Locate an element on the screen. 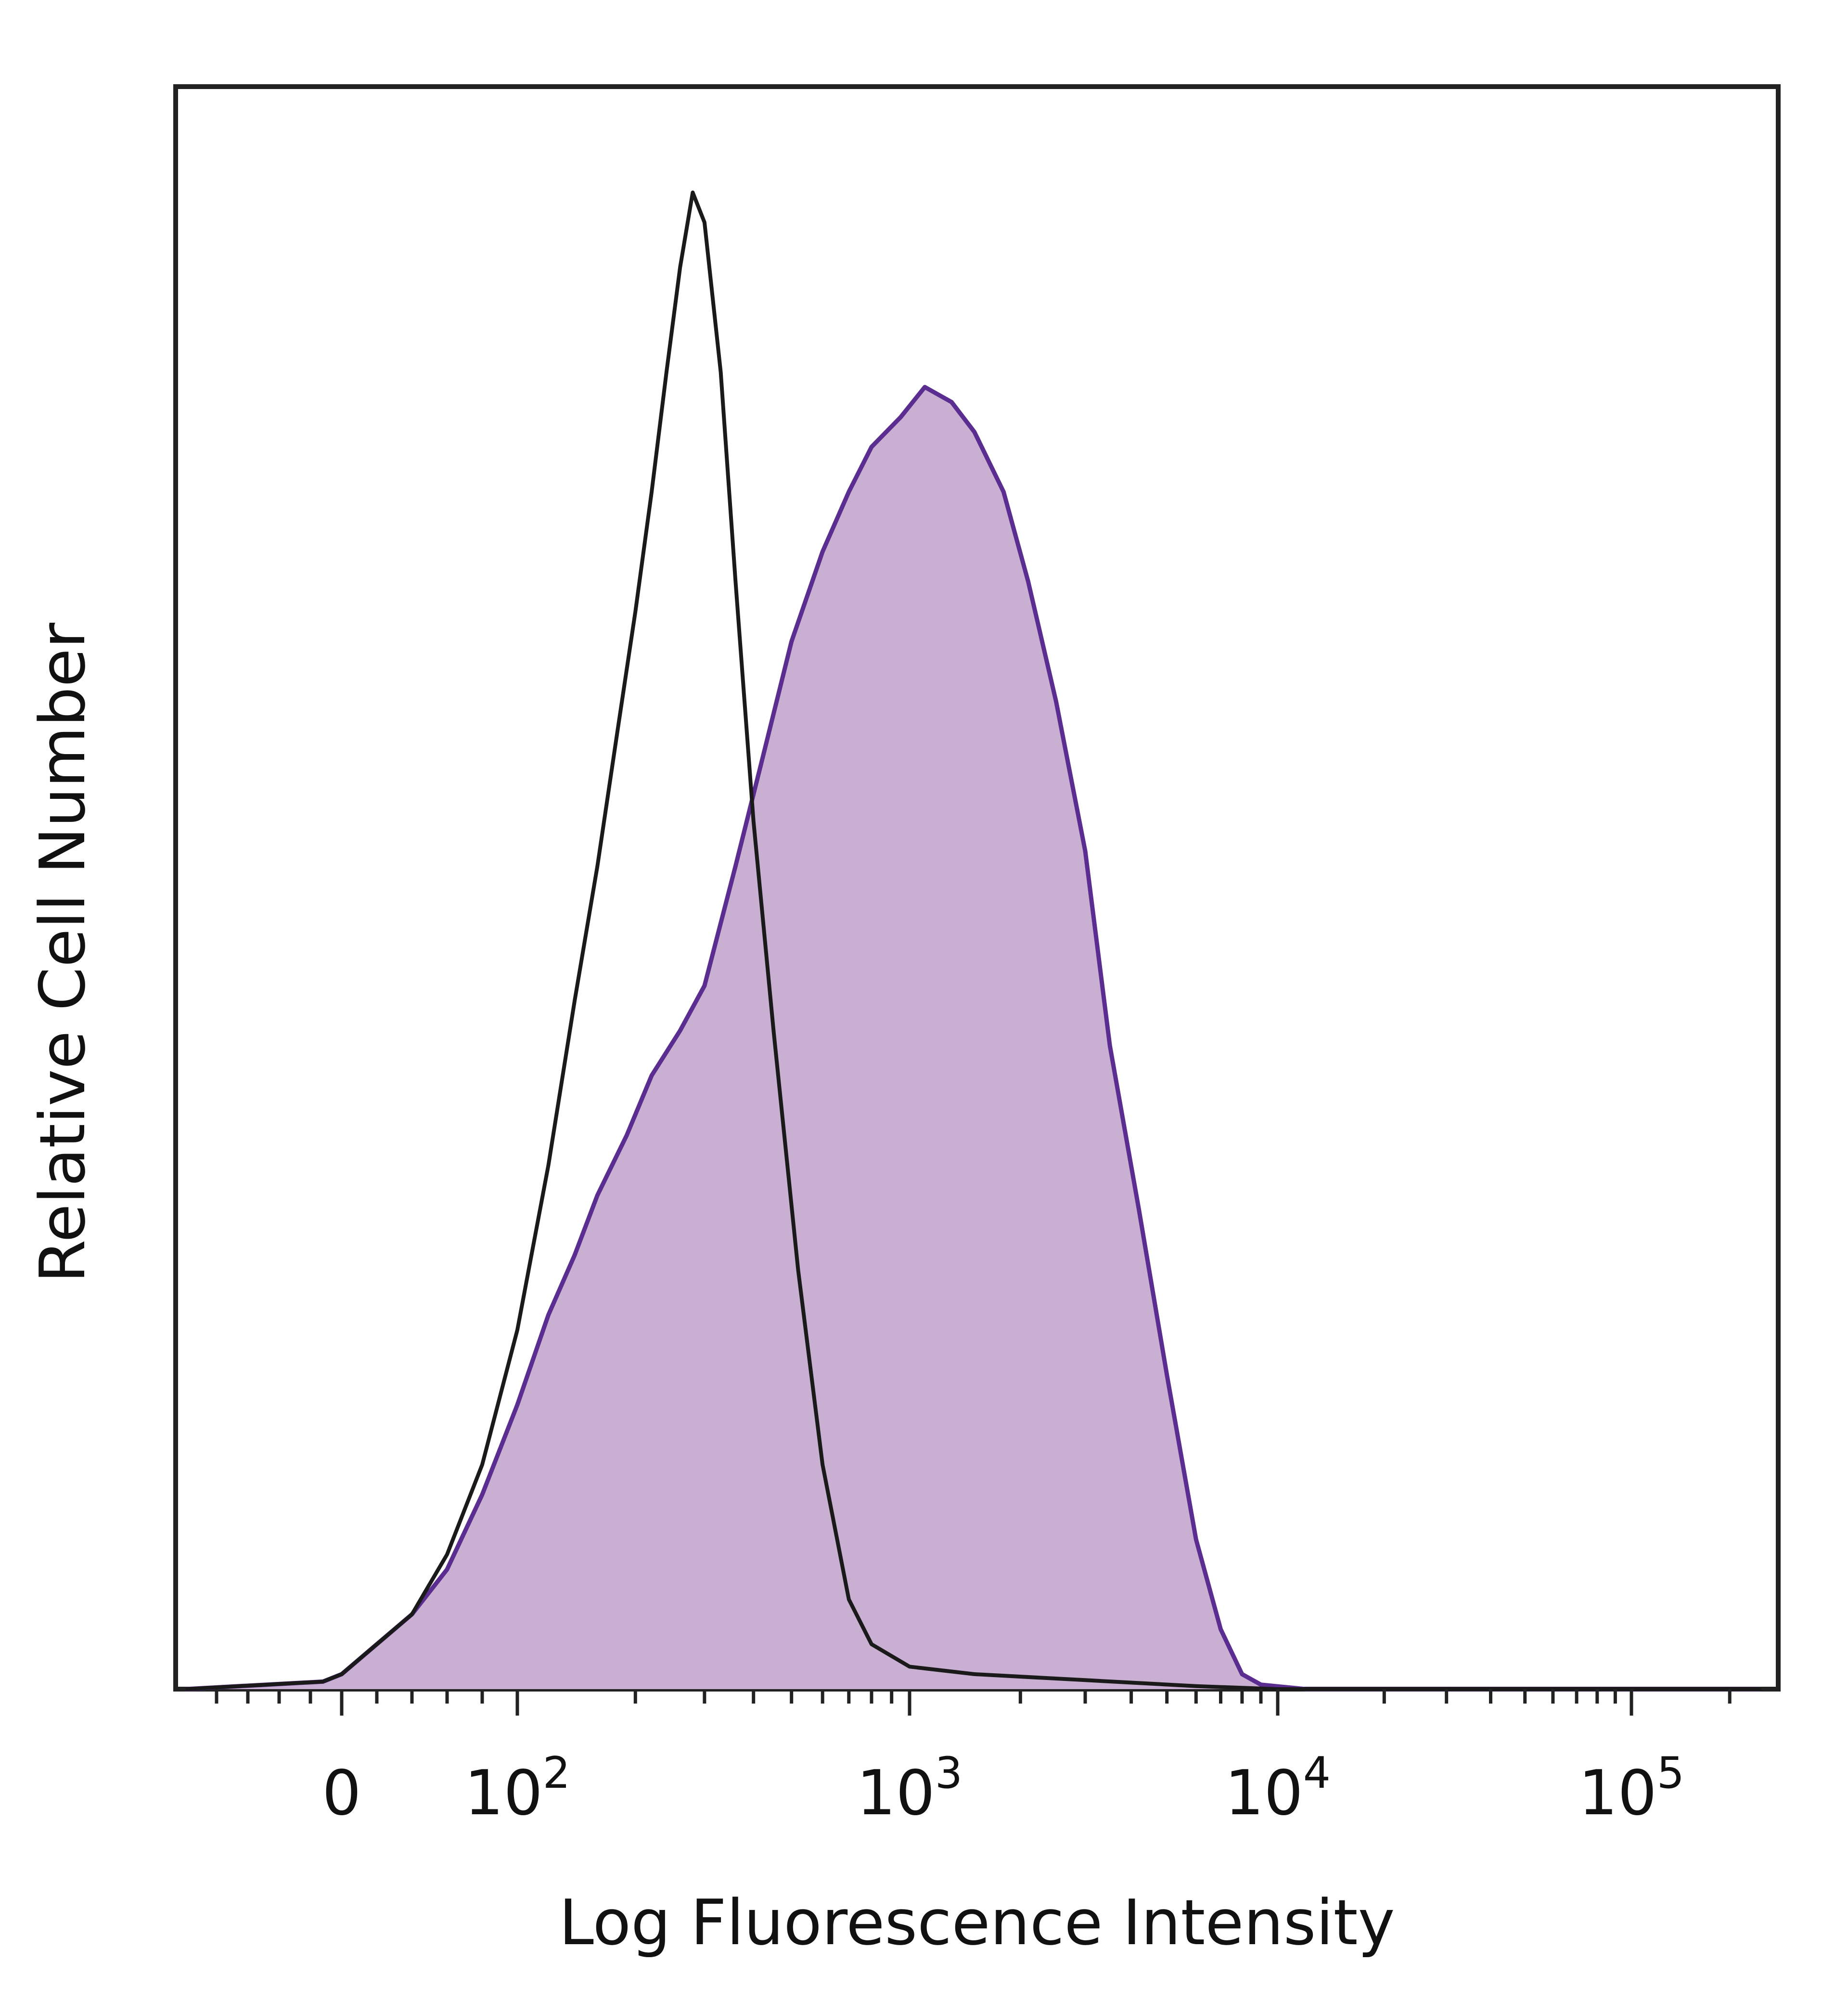 The height and width of the screenshot is (2000, 1848). x-tick-label: 10⁵ is located at coordinates (1631, 1788).